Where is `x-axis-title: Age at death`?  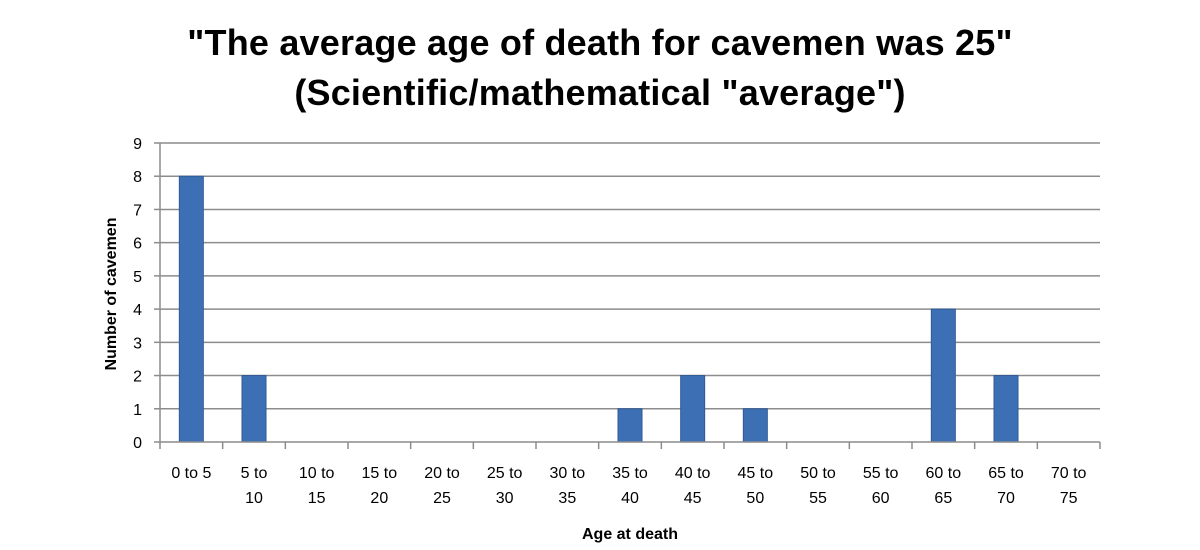
x-axis-title: Age at death is located at coordinates (630, 534).